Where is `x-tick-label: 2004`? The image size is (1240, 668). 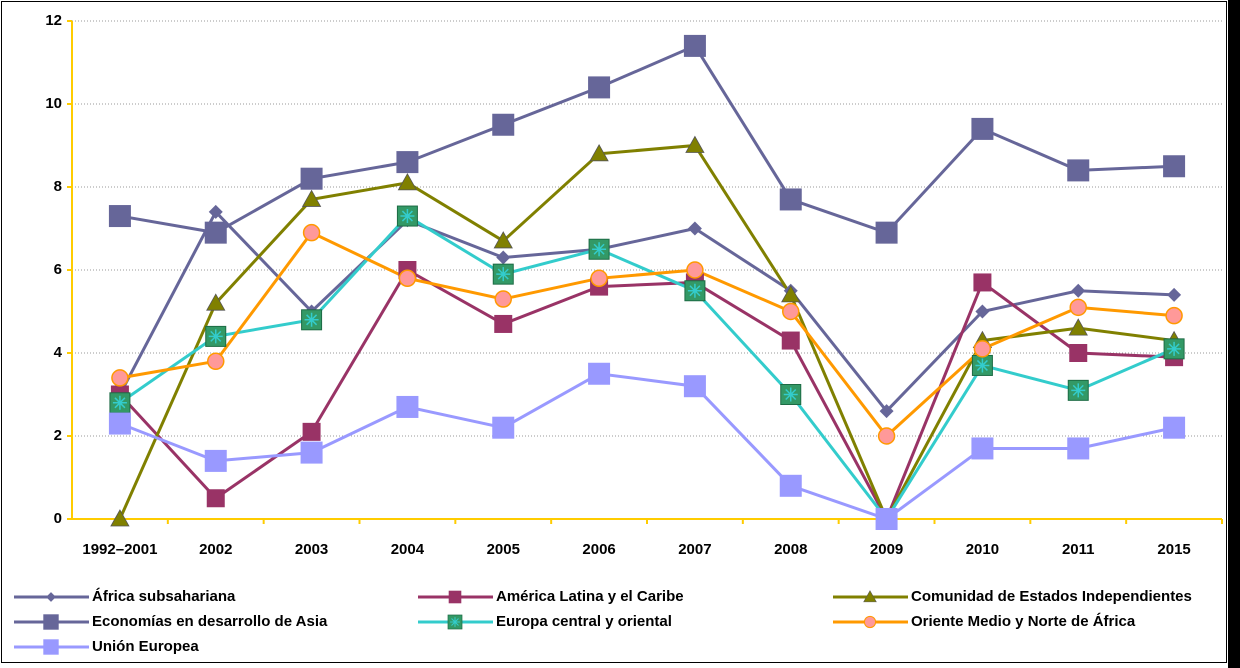
x-tick-label: 2004 is located at coordinates (408, 549).